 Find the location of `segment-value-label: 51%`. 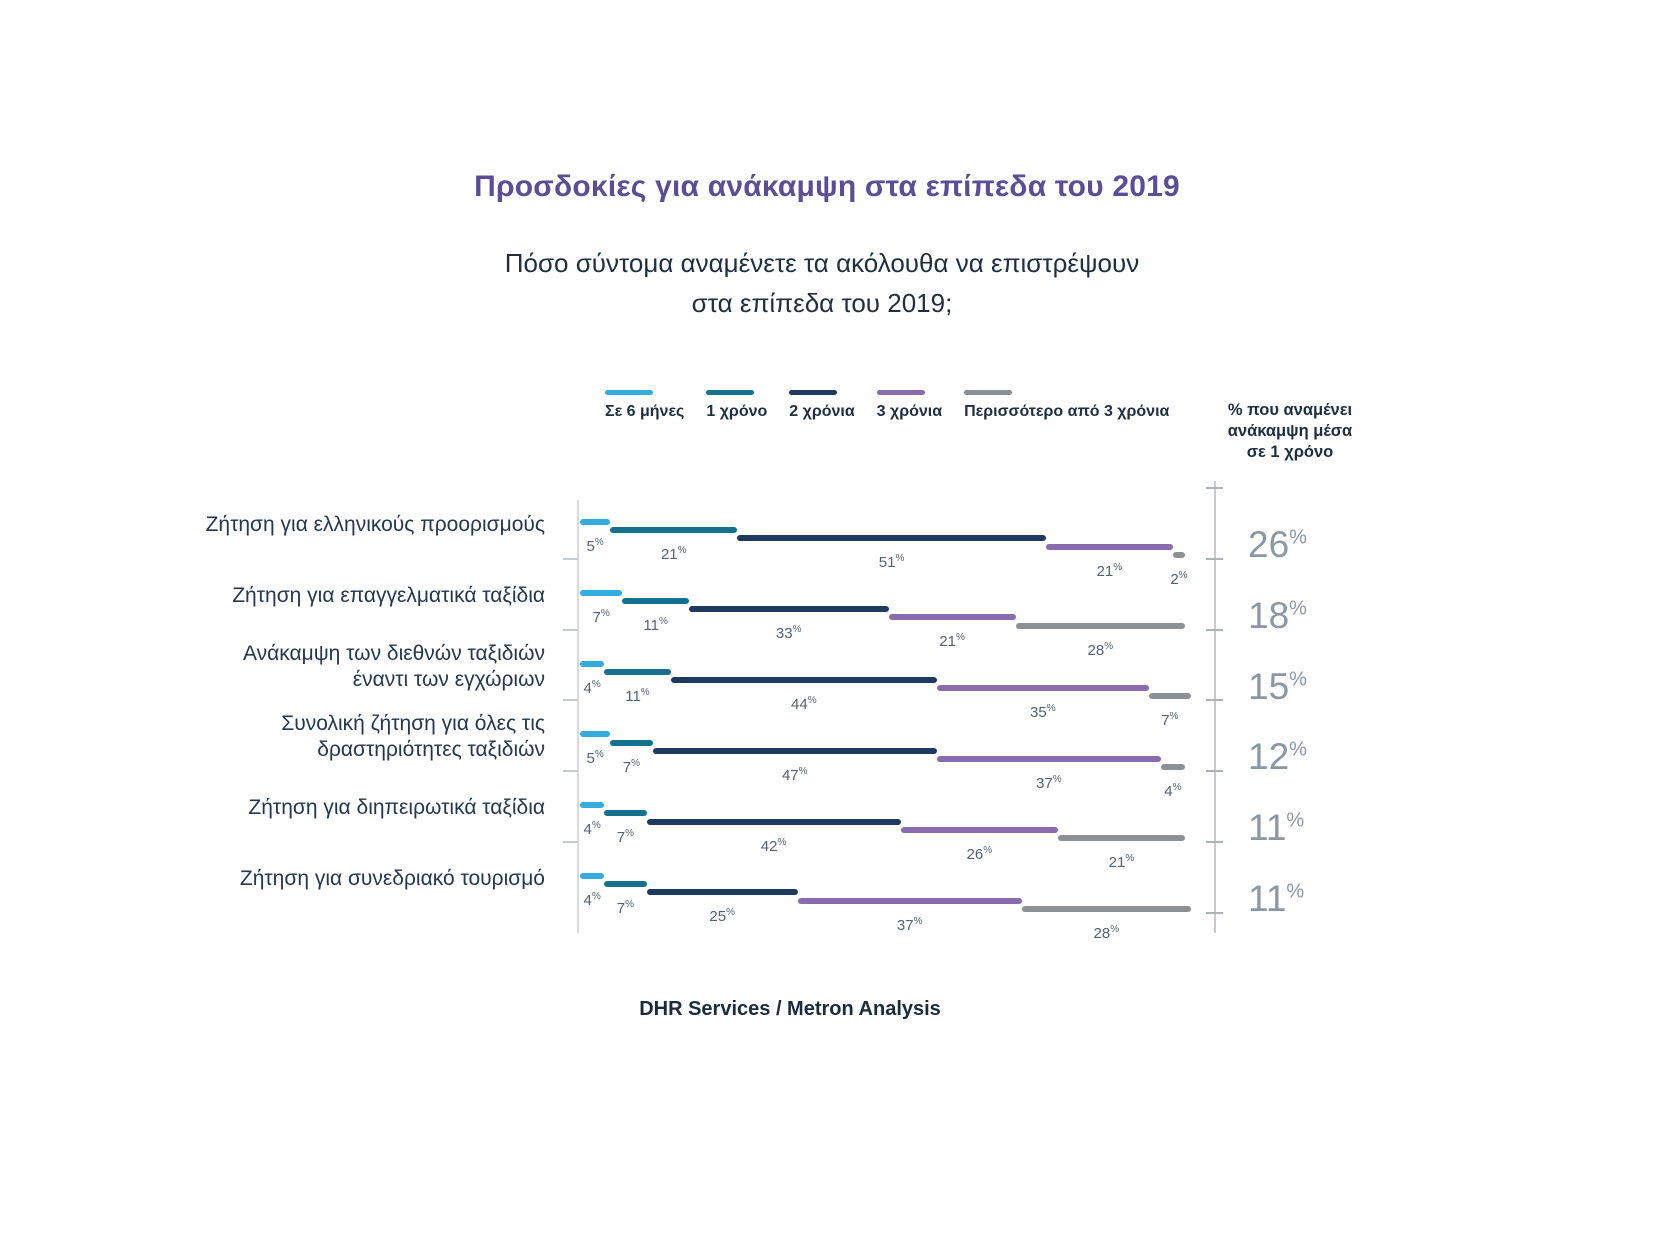

segment-value-label: 51% is located at coordinates (891, 562).